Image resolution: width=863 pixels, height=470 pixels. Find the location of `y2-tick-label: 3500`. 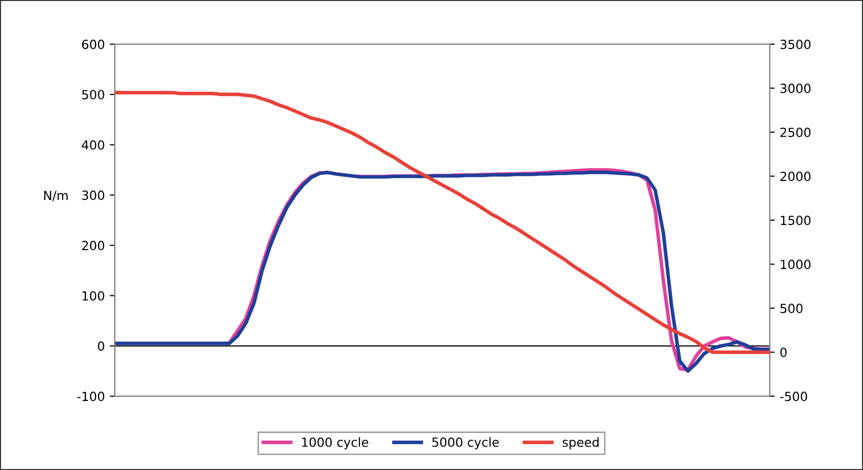

y2-tick-label: 3500 is located at coordinates (795, 45).